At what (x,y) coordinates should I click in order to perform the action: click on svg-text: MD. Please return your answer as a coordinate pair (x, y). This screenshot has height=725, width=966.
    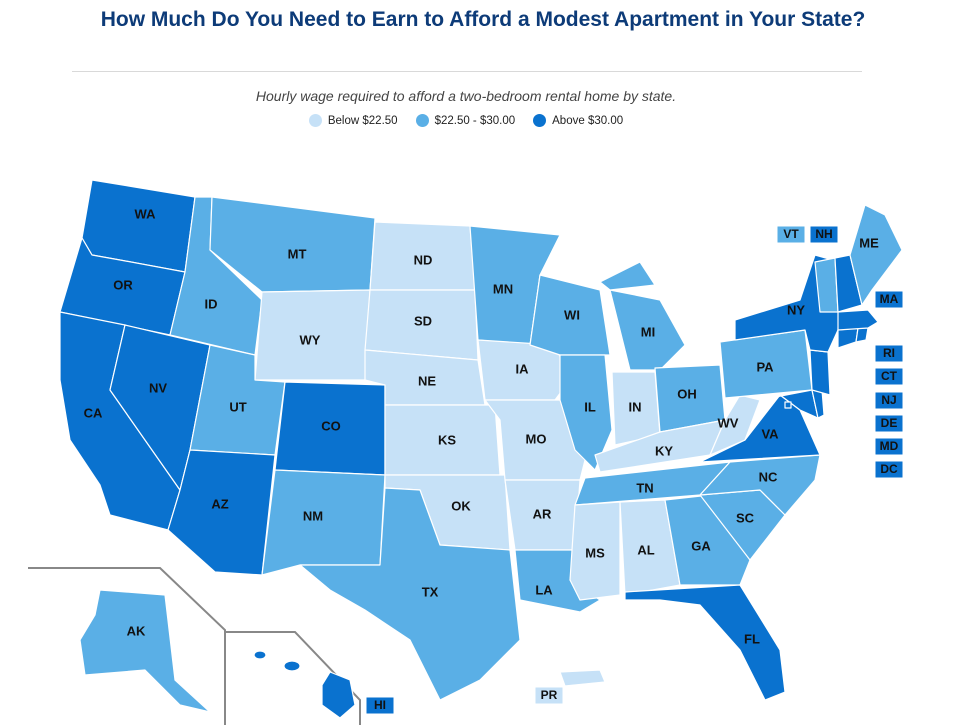
    Looking at the image, I should click on (889, 446).